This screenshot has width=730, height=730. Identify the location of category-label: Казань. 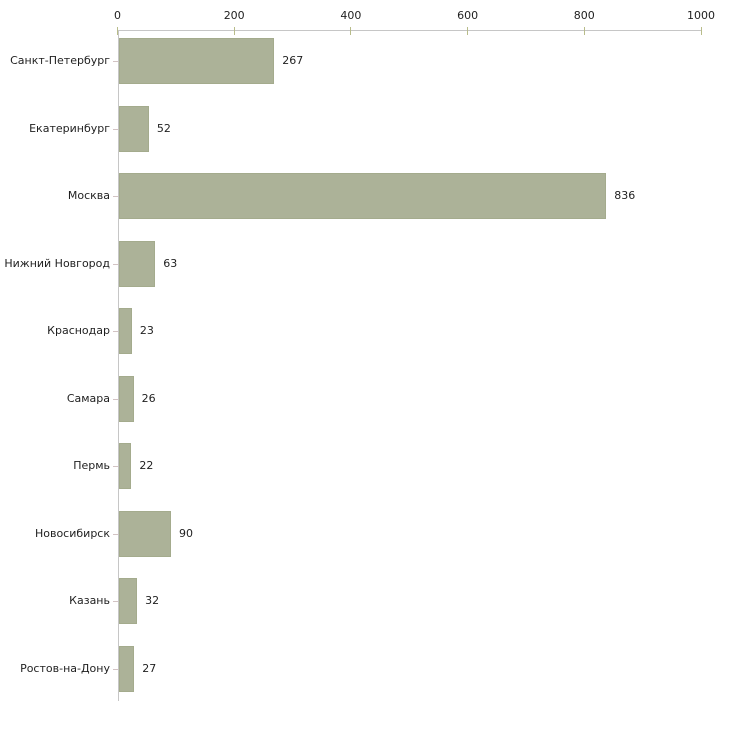
(89, 600).